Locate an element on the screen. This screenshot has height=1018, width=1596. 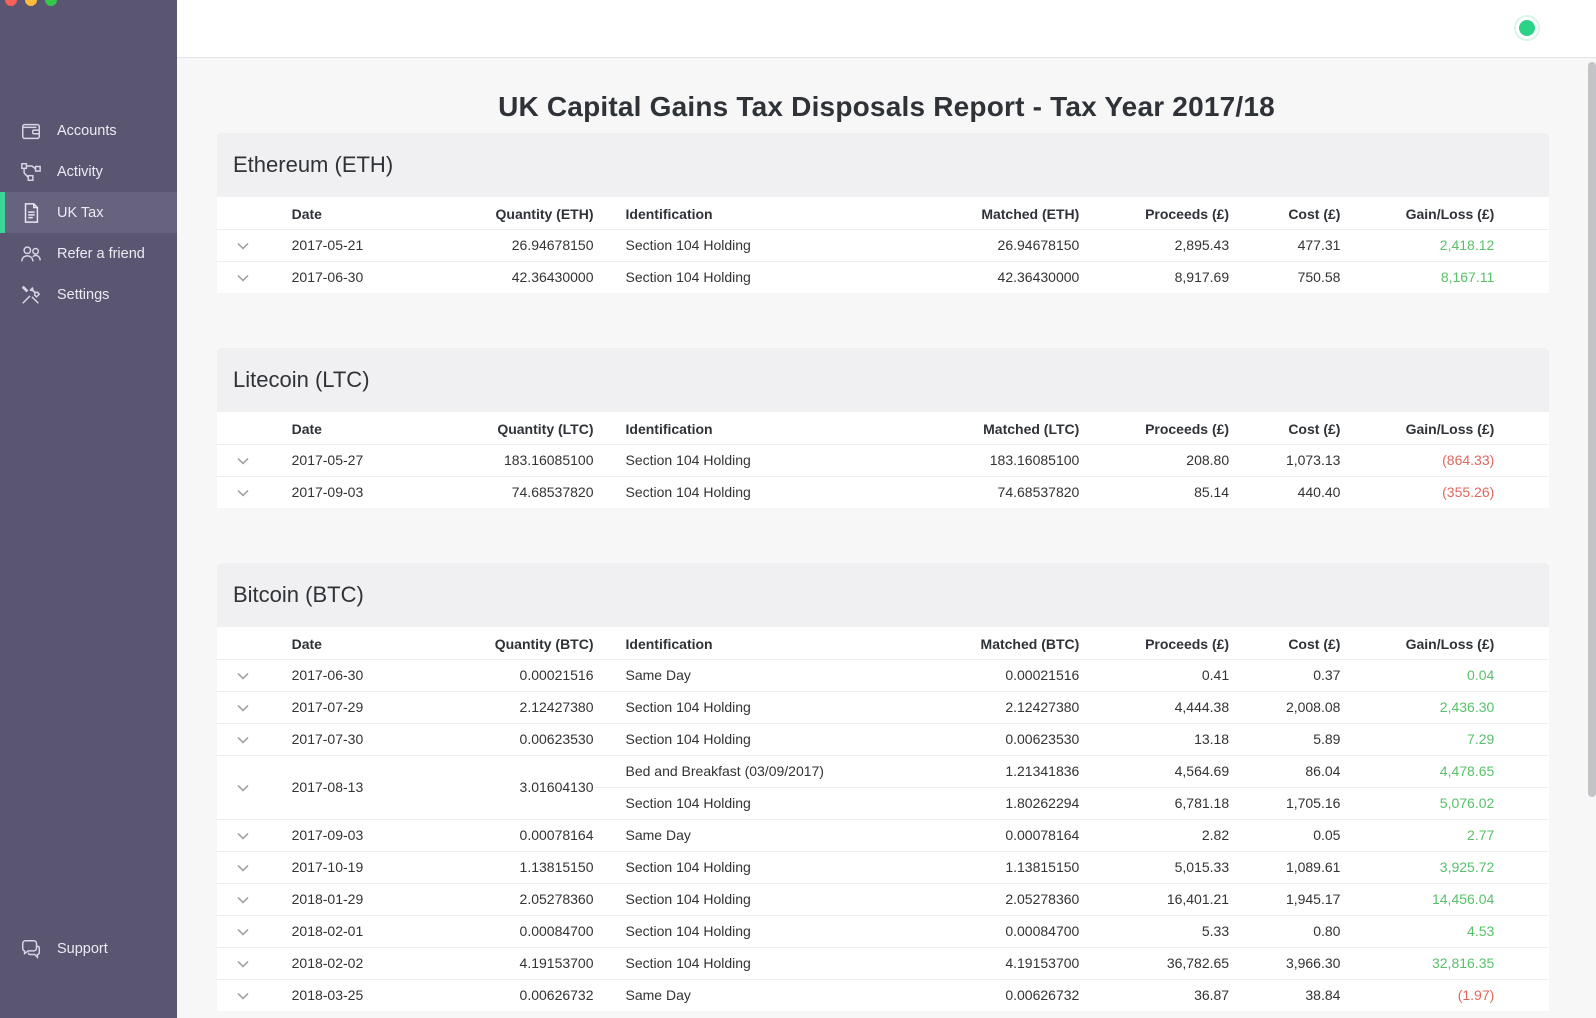
disposal-quantity: 0.00021516 is located at coordinates (533, 674).